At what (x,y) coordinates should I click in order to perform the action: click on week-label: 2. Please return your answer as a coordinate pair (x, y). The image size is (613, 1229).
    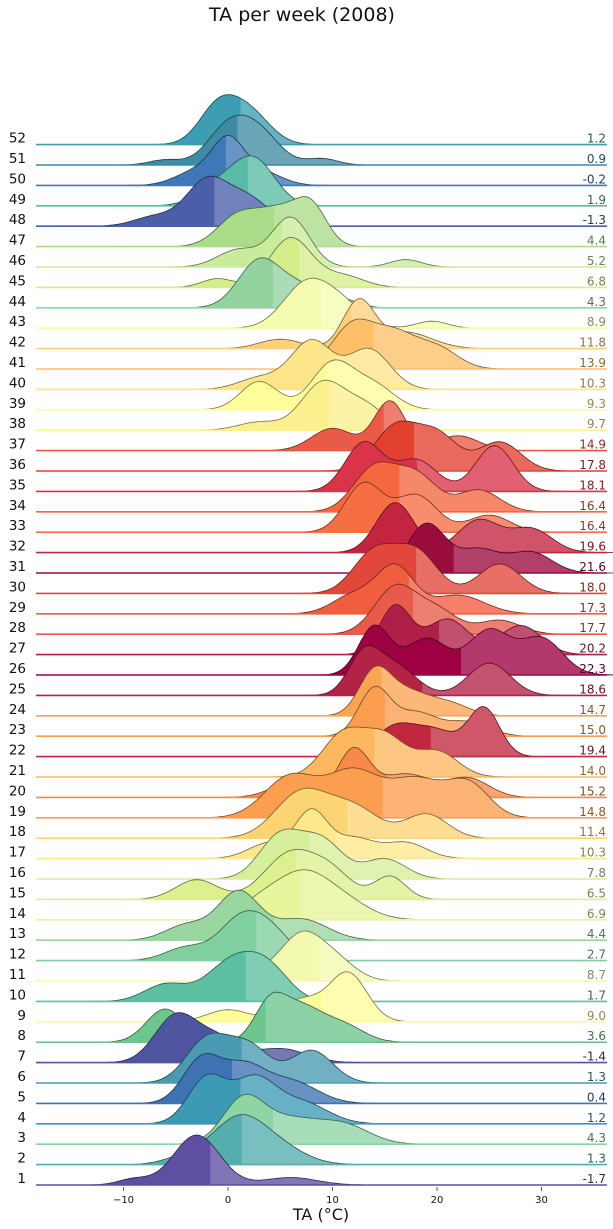
    Looking at the image, I should click on (21, 1159).